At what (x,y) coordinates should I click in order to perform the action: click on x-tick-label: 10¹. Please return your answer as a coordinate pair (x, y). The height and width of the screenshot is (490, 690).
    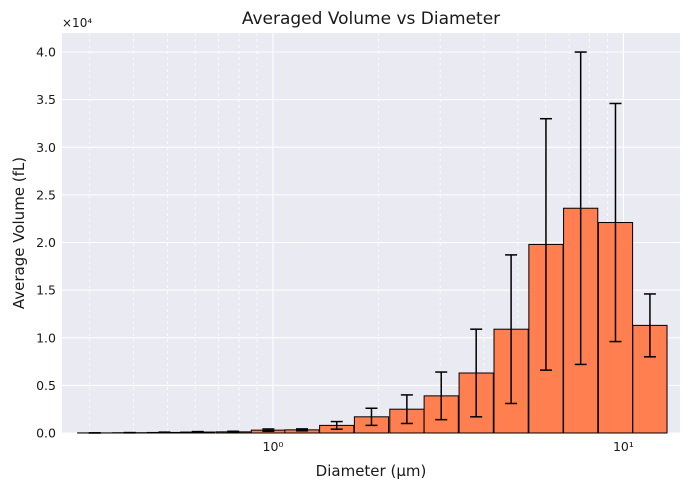
    Looking at the image, I should click on (623, 446).